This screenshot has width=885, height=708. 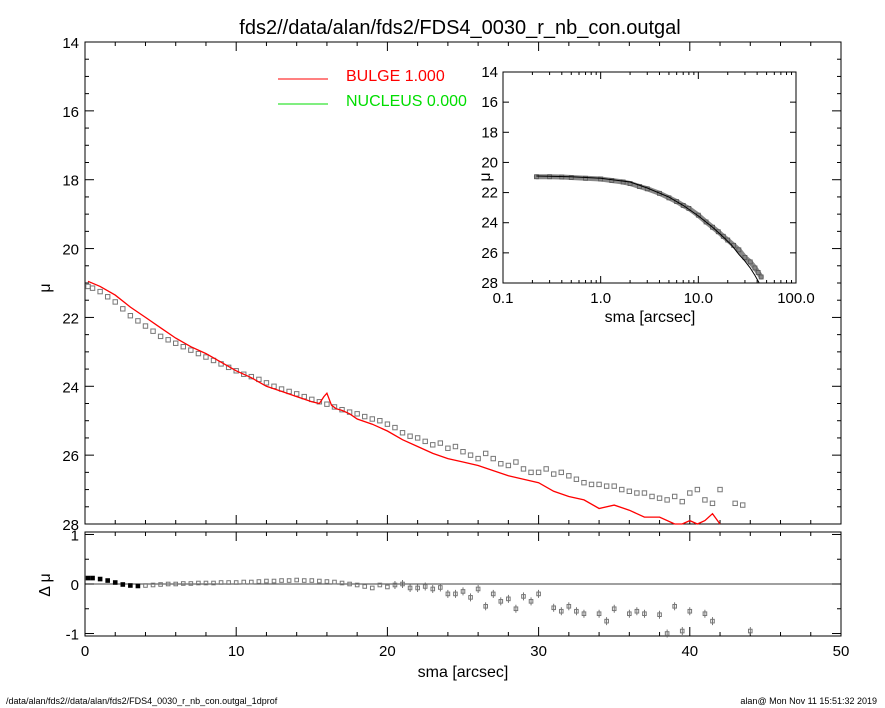 What do you see at coordinates (70, 387) in the screenshot?
I see `main-y-tick-label: 24` at bounding box center [70, 387].